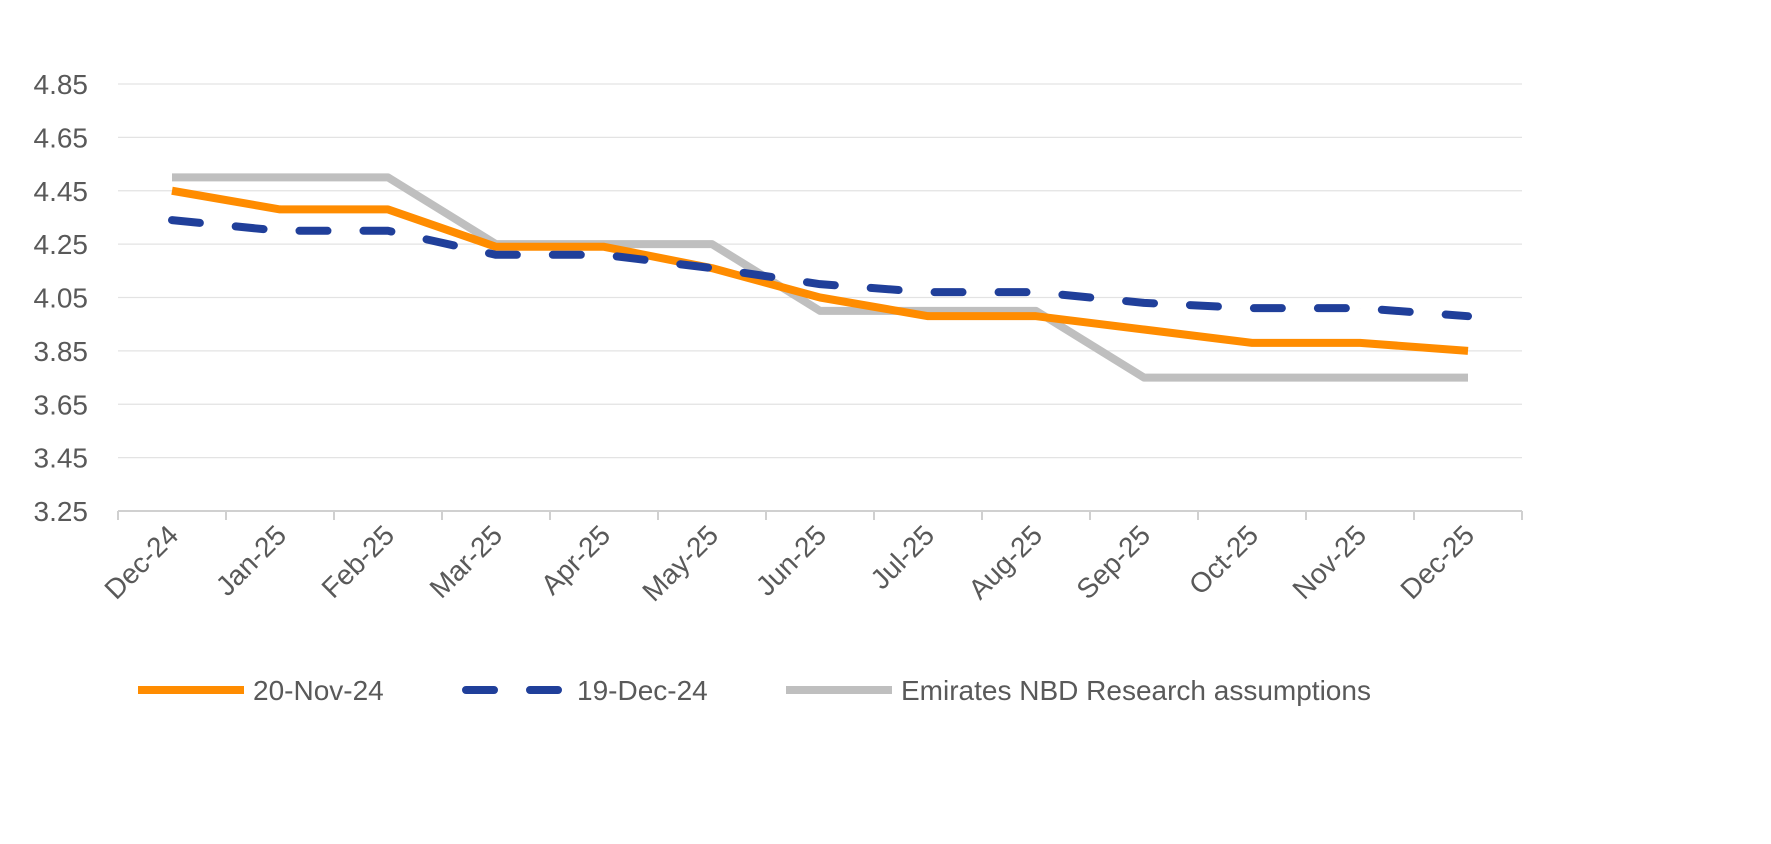 This screenshot has width=1771, height=844. I want to click on x-tick-label: Nov-25, so click(1329, 562).